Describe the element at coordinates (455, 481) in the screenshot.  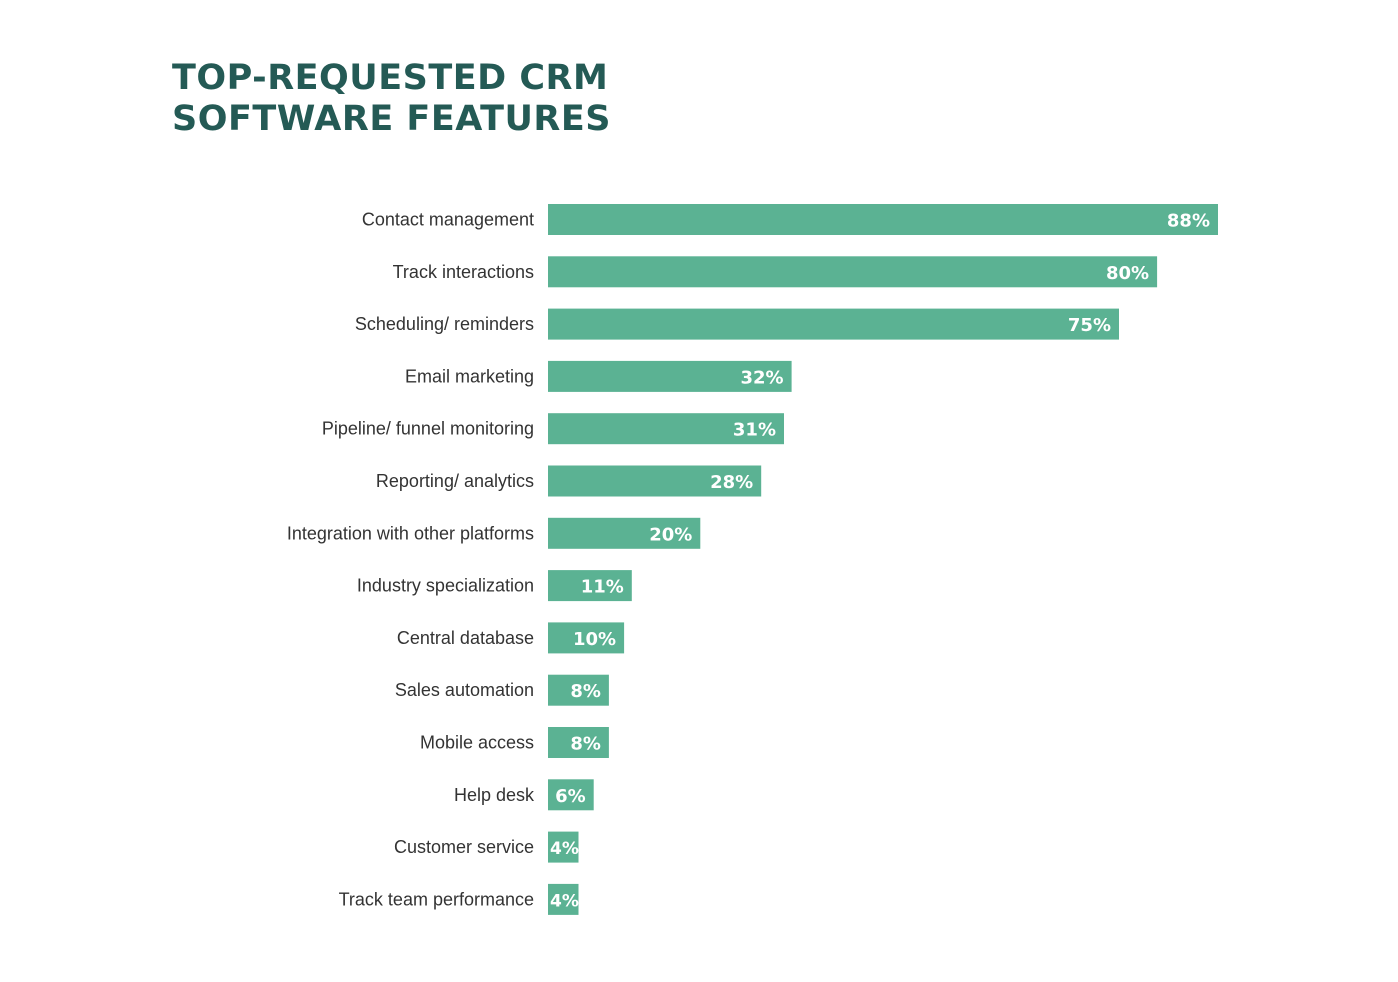
I see `category-label: Reporting/ analytics` at that location.